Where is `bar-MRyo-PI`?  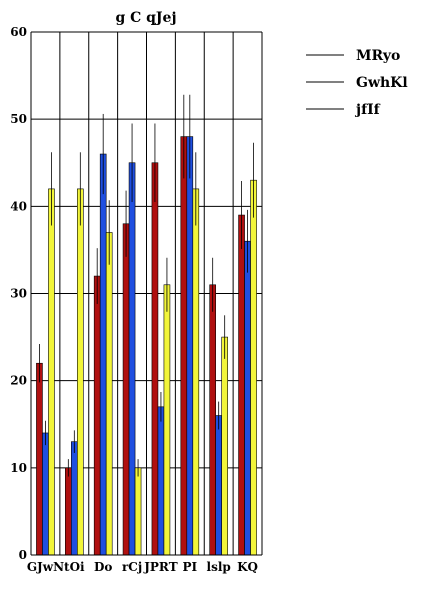
bar-MRyo-PI is located at coordinates (184, 346).